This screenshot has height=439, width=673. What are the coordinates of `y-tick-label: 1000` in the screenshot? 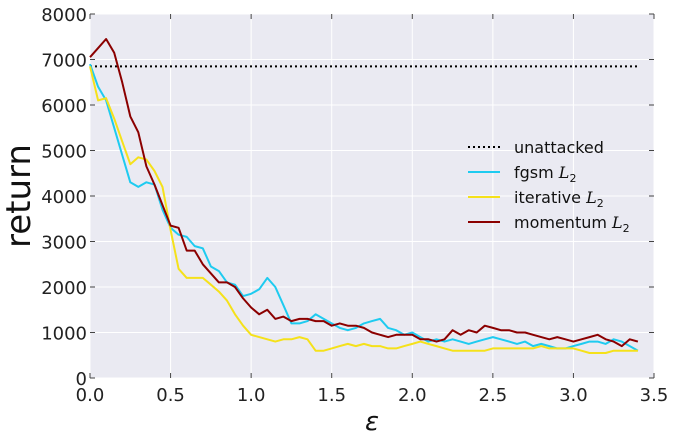 It's located at (64, 334).